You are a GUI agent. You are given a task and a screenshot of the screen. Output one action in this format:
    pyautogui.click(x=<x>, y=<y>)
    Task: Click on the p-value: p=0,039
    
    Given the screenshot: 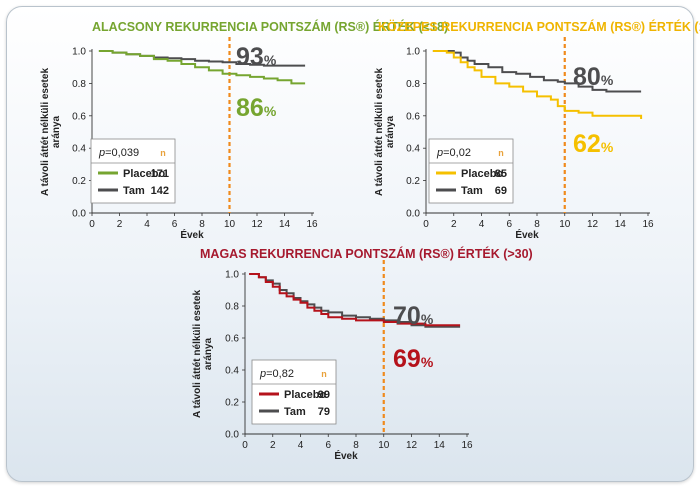 What is the action you would take?
    pyautogui.click(x=118, y=153)
    